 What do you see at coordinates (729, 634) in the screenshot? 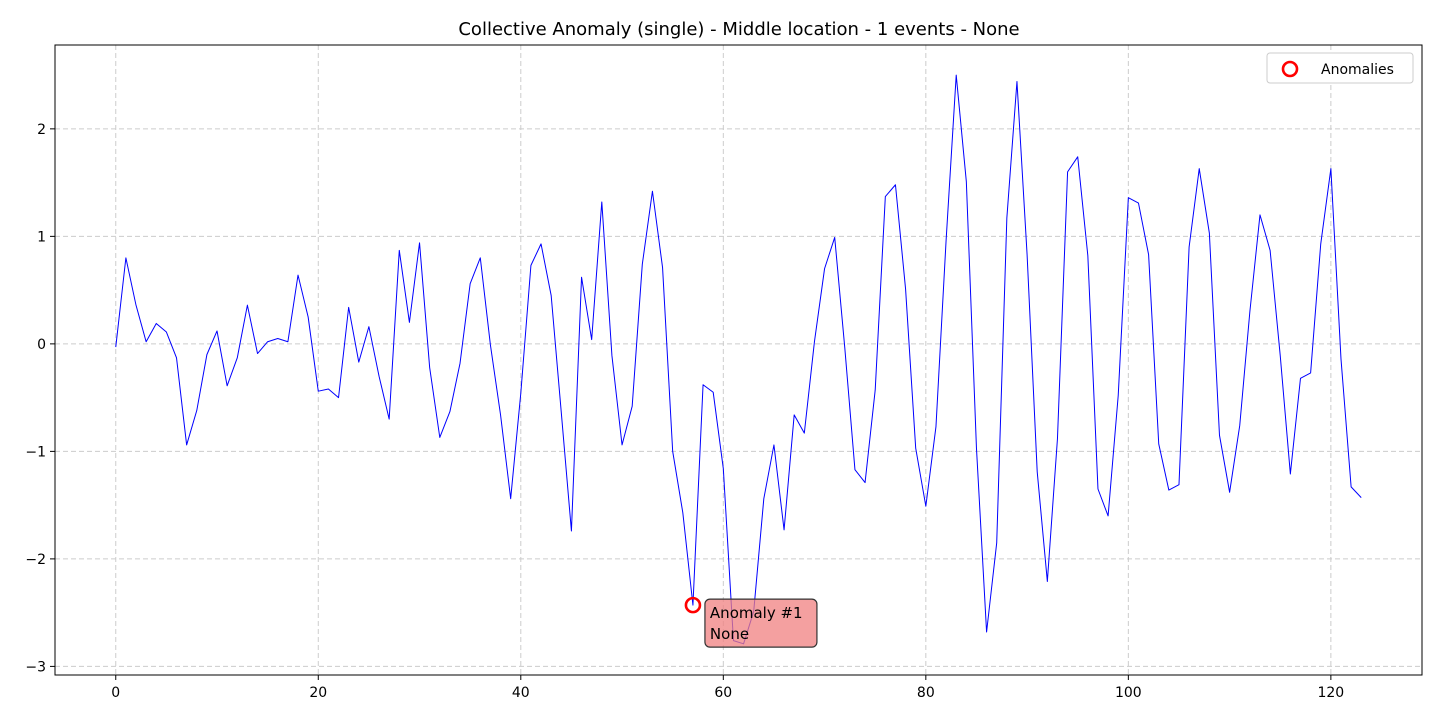
I see `annotation-value: None` at bounding box center [729, 634].